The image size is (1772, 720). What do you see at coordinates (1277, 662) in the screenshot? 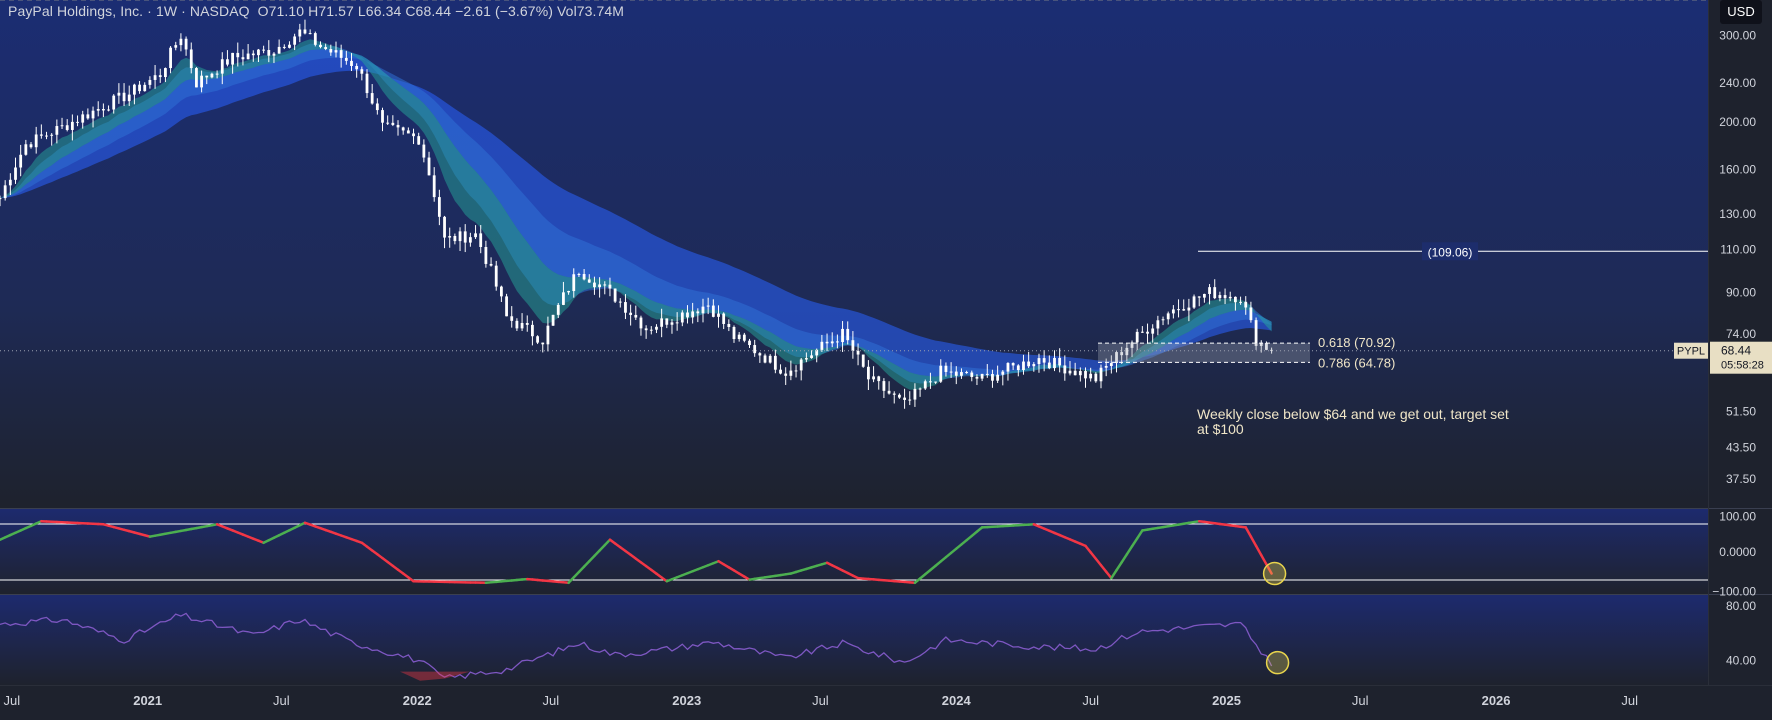
I see `rsi-highlight-circle` at bounding box center [1277, 662].